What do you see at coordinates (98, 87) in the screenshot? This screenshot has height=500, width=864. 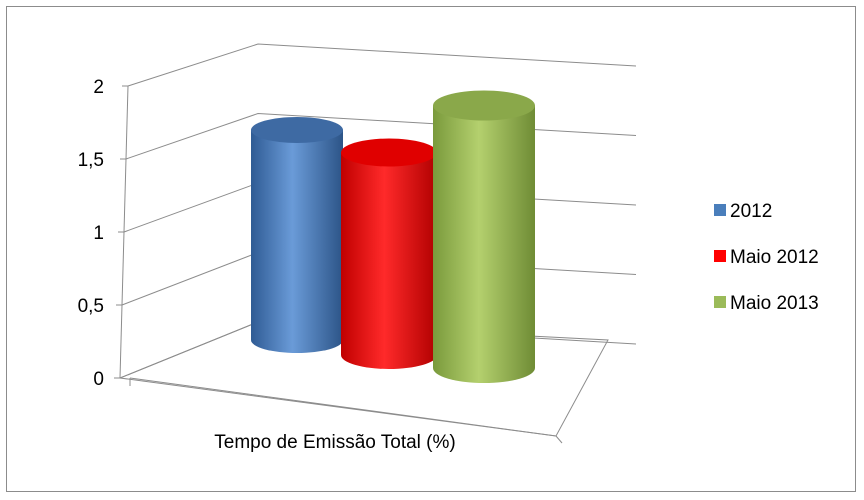 I see `y-tick-label: 2` at bounding box center [98, 87].